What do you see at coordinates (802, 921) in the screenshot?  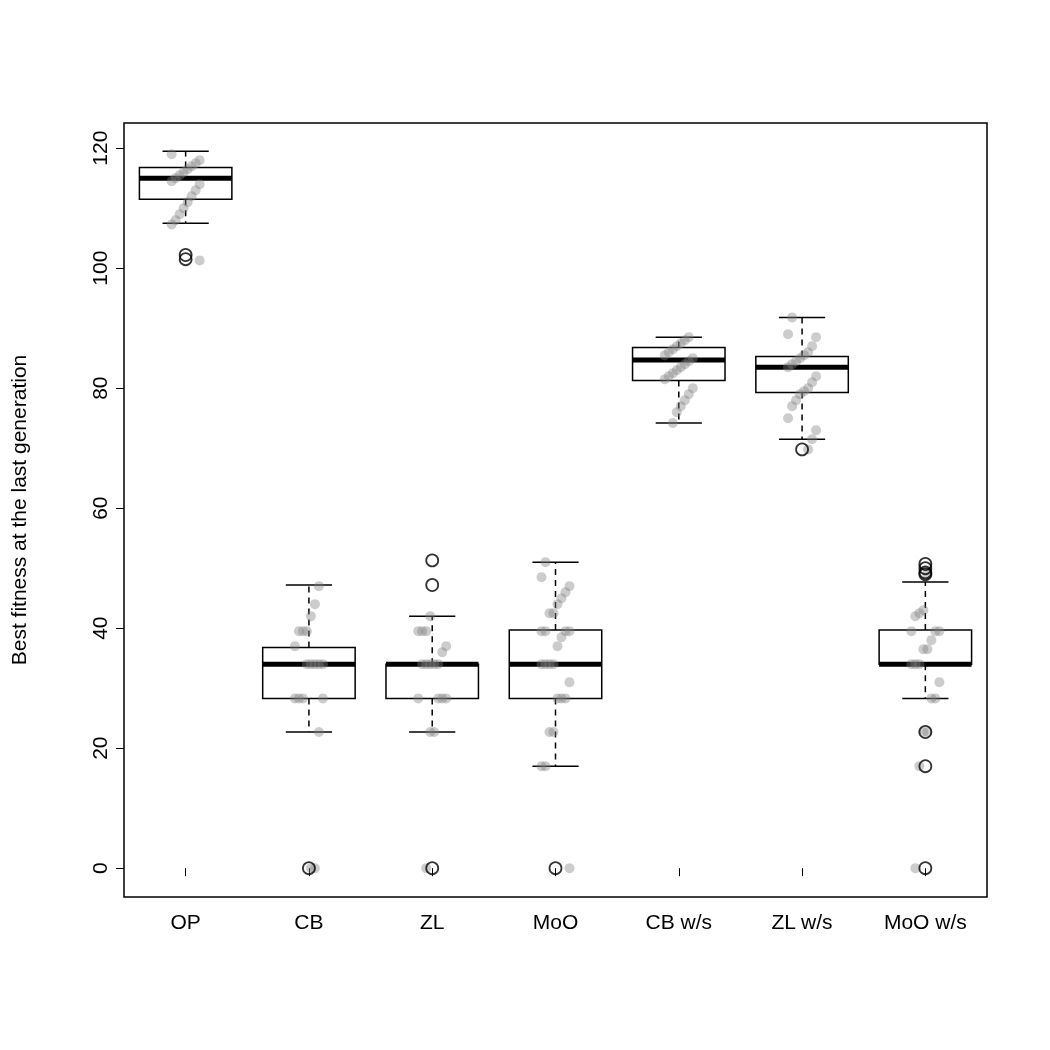 I see `x-tick-label: ZL w/s` at bounding box center [802, 921].